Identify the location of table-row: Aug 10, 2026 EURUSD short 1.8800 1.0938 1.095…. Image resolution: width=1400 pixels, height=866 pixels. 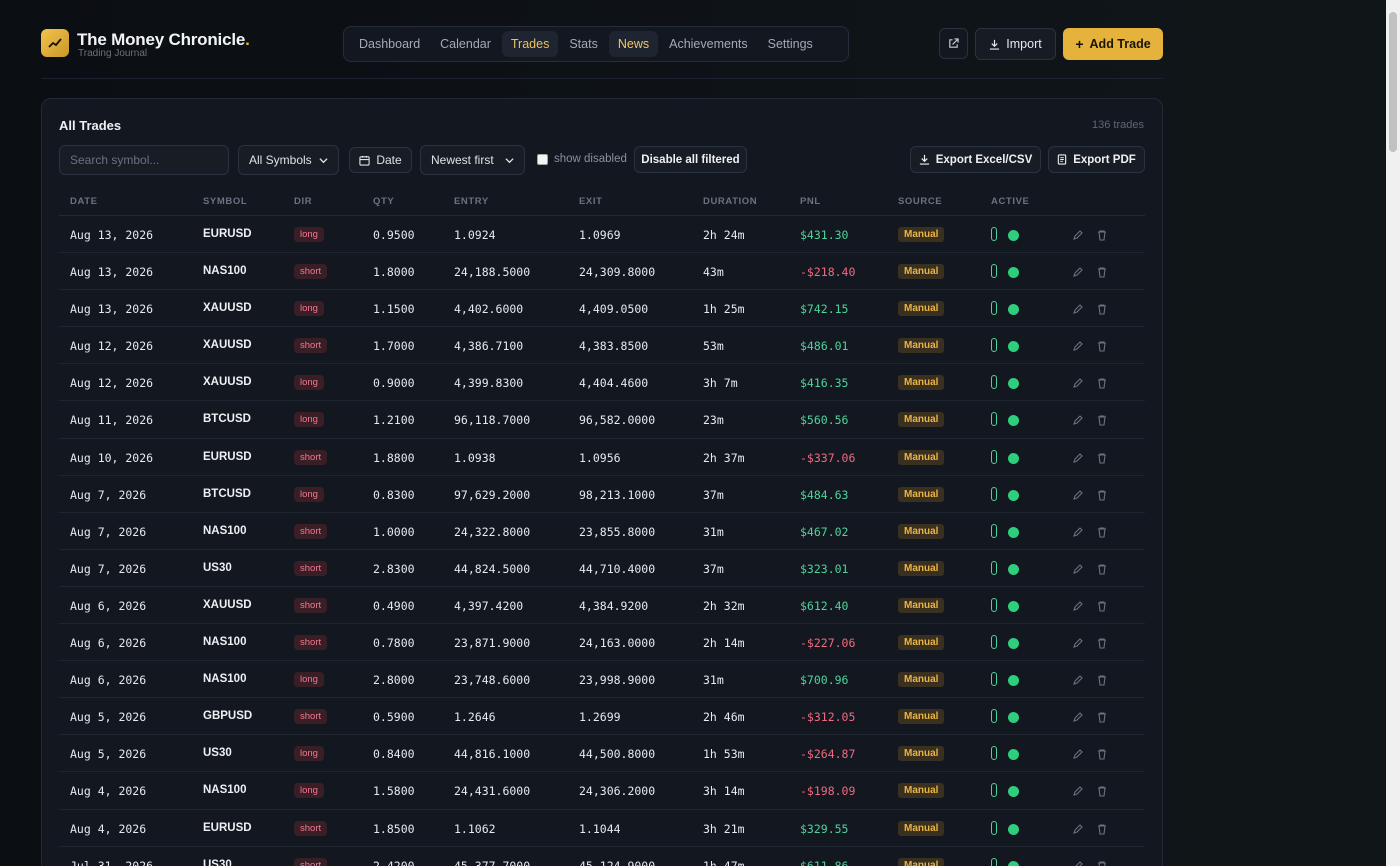
(602, 457).